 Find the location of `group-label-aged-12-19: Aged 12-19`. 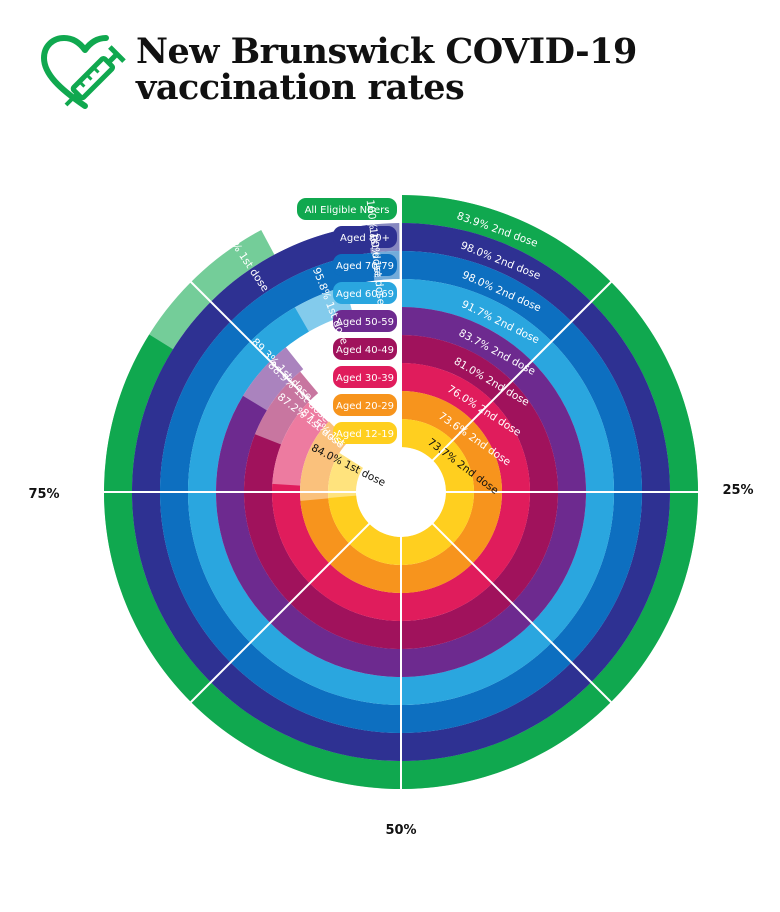

group-label-aged-12-19: Aged 12-19 is located at coordinates (365, 434).